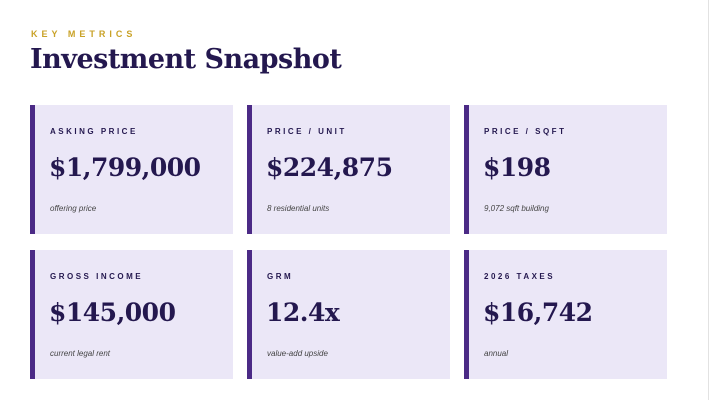 This screenshot has width=712, height=400. I want to click on title: Investment Snapshot, so click(186, 59).